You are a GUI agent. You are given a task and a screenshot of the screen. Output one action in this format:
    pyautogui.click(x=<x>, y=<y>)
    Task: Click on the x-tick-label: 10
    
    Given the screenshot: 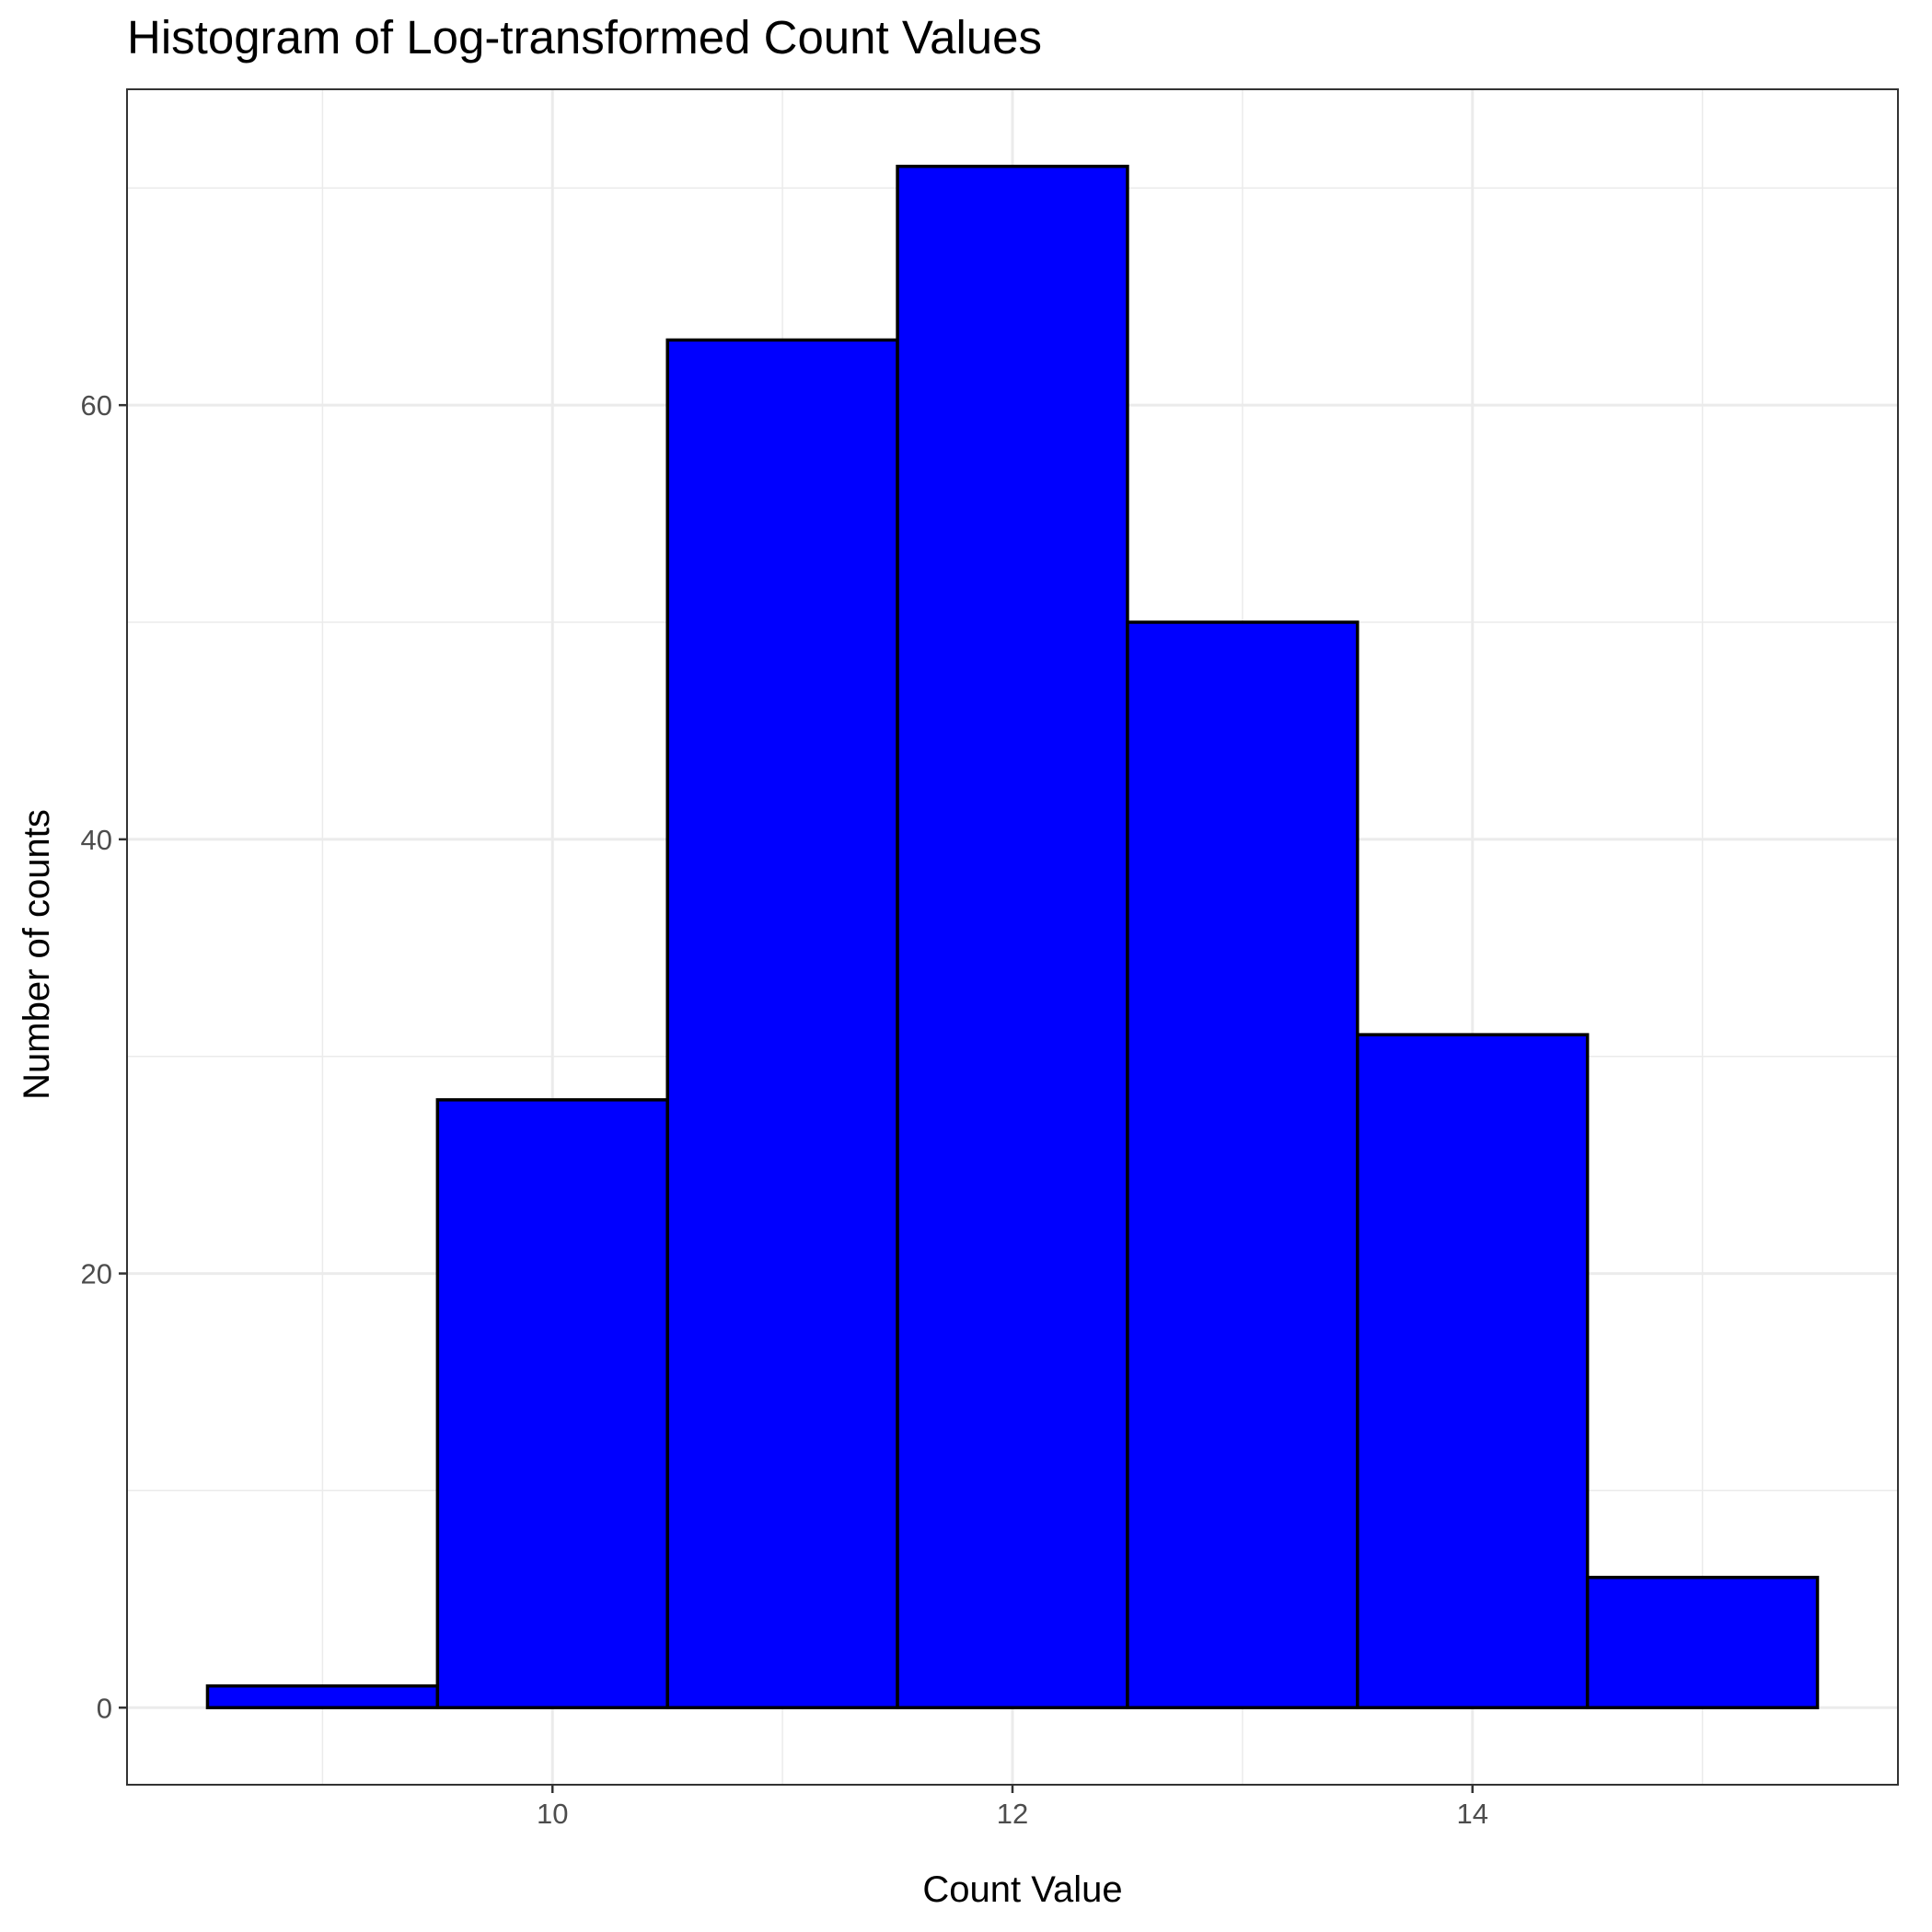 What is the action you would take?
    pyautogui.click(x=553, y=1814)
    